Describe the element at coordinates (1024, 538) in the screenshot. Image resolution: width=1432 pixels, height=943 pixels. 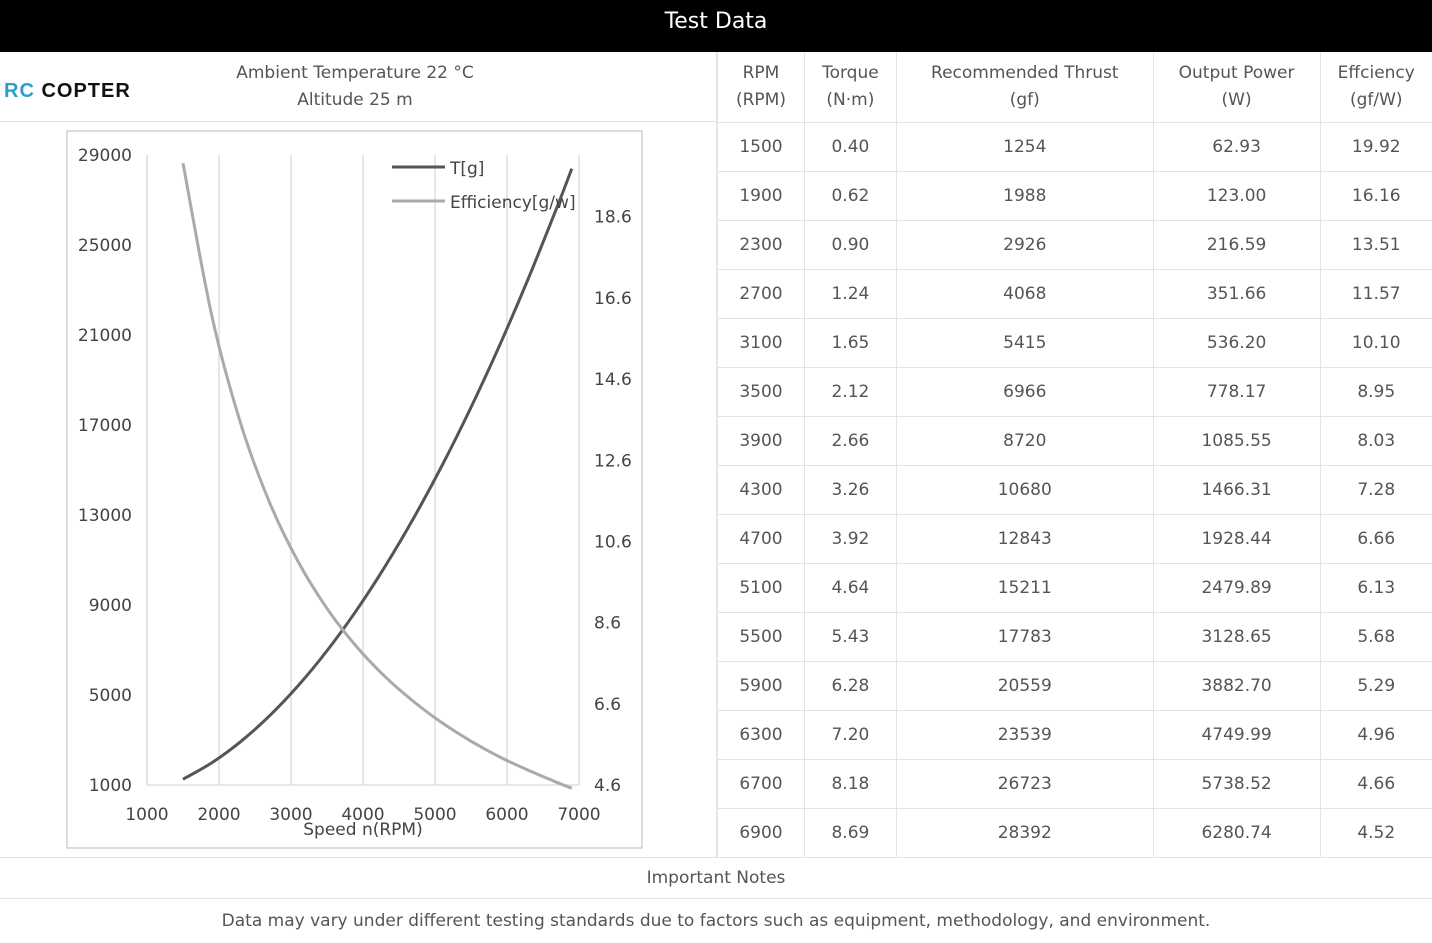
I see `table-cell: 12843` at that location.